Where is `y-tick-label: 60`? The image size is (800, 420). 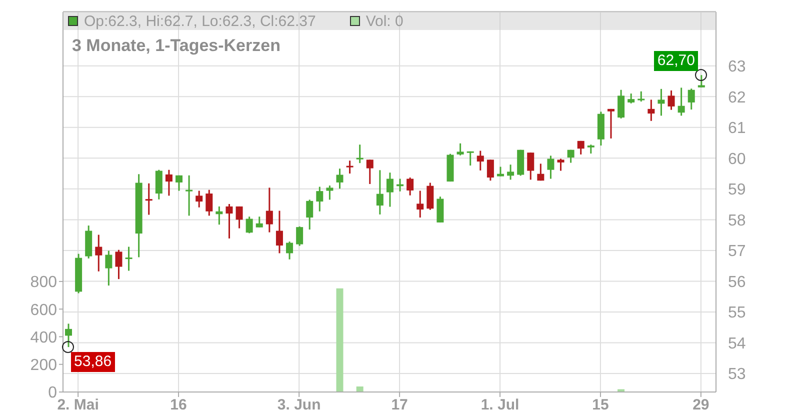
y-tick-label: 60 is located at coordinates (737, 159).